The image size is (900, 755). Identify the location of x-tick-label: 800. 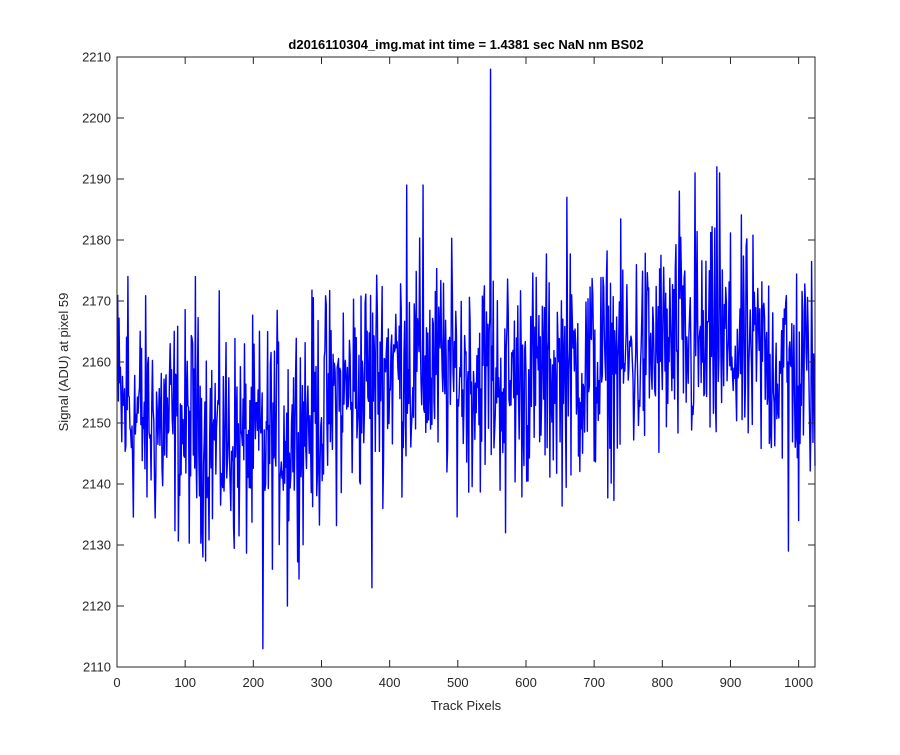
(662, 682).